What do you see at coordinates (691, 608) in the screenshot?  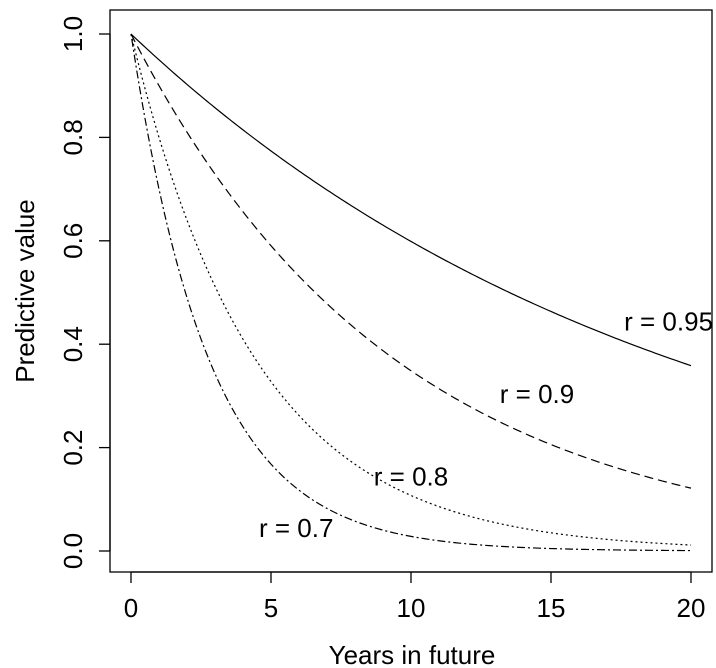 I see `x-tick-label: 20` at bounding box center [691, 608].